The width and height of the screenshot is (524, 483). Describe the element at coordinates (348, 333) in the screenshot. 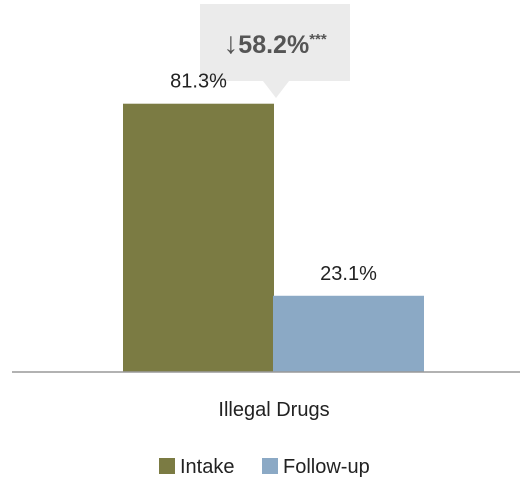

I see `bar-follow-up` at that location.